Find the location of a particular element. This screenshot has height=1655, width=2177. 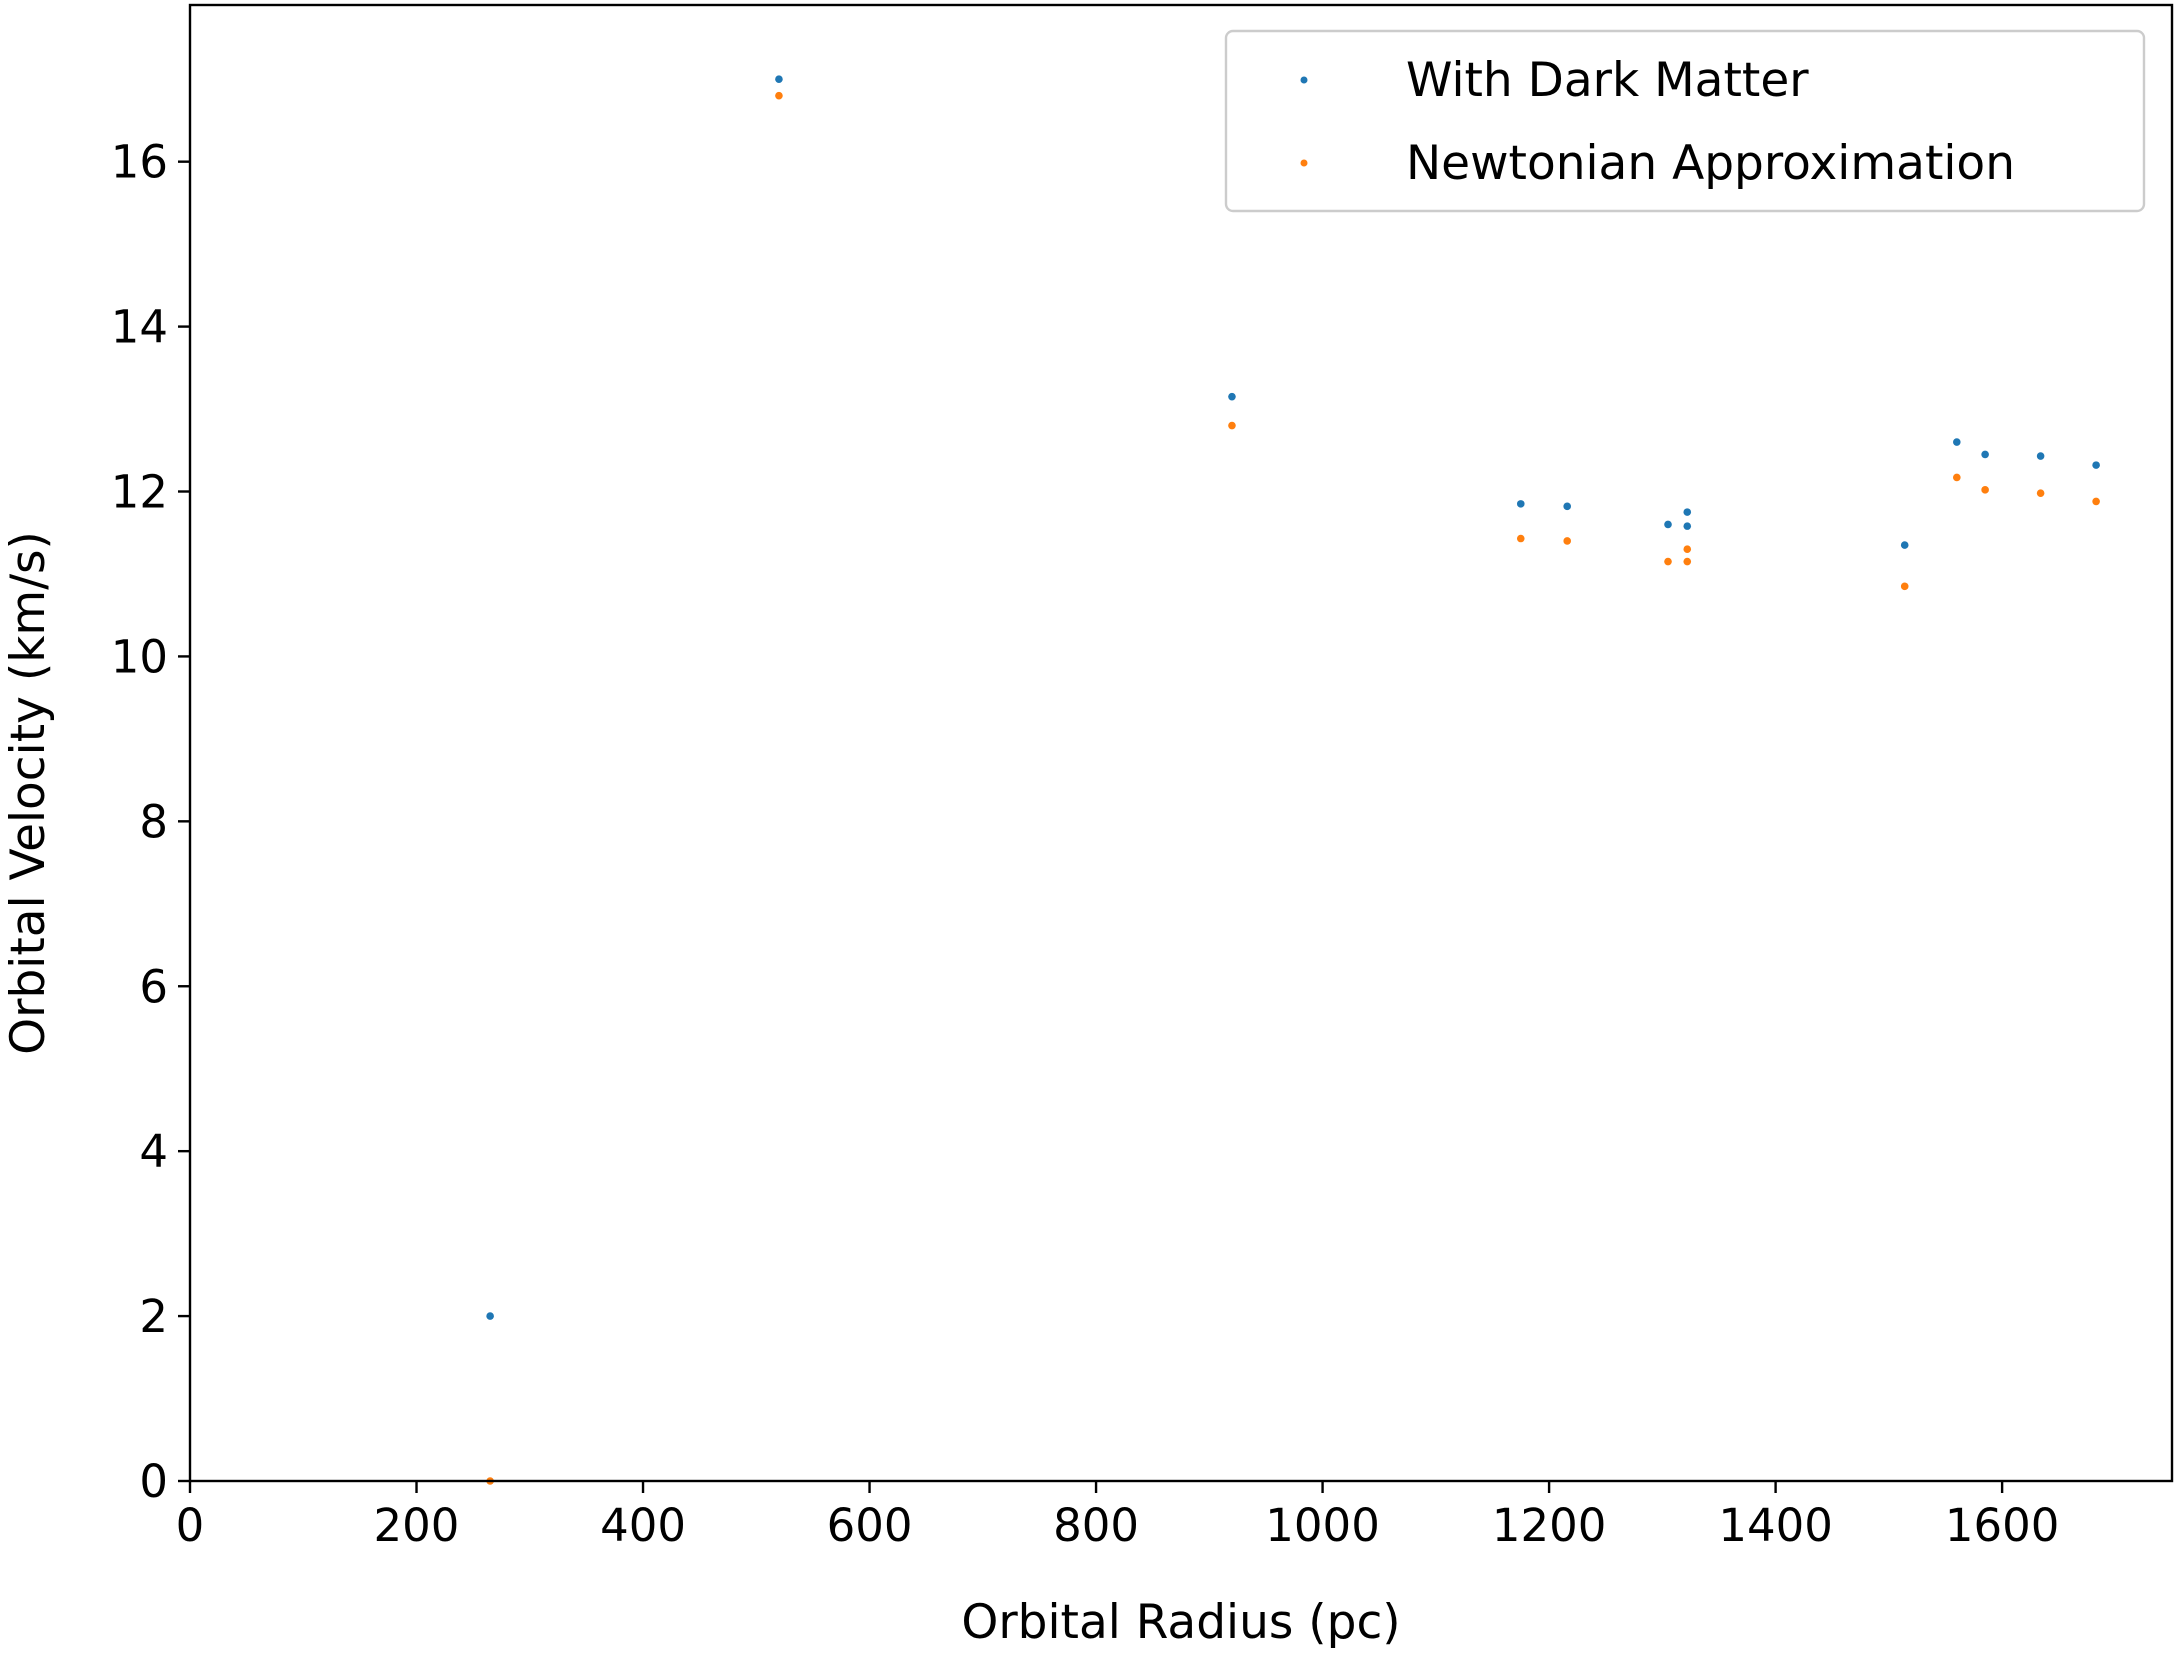

legend-label-newtonian-approximation: Newtonian Approximation is located at coordinates (1710, 163).